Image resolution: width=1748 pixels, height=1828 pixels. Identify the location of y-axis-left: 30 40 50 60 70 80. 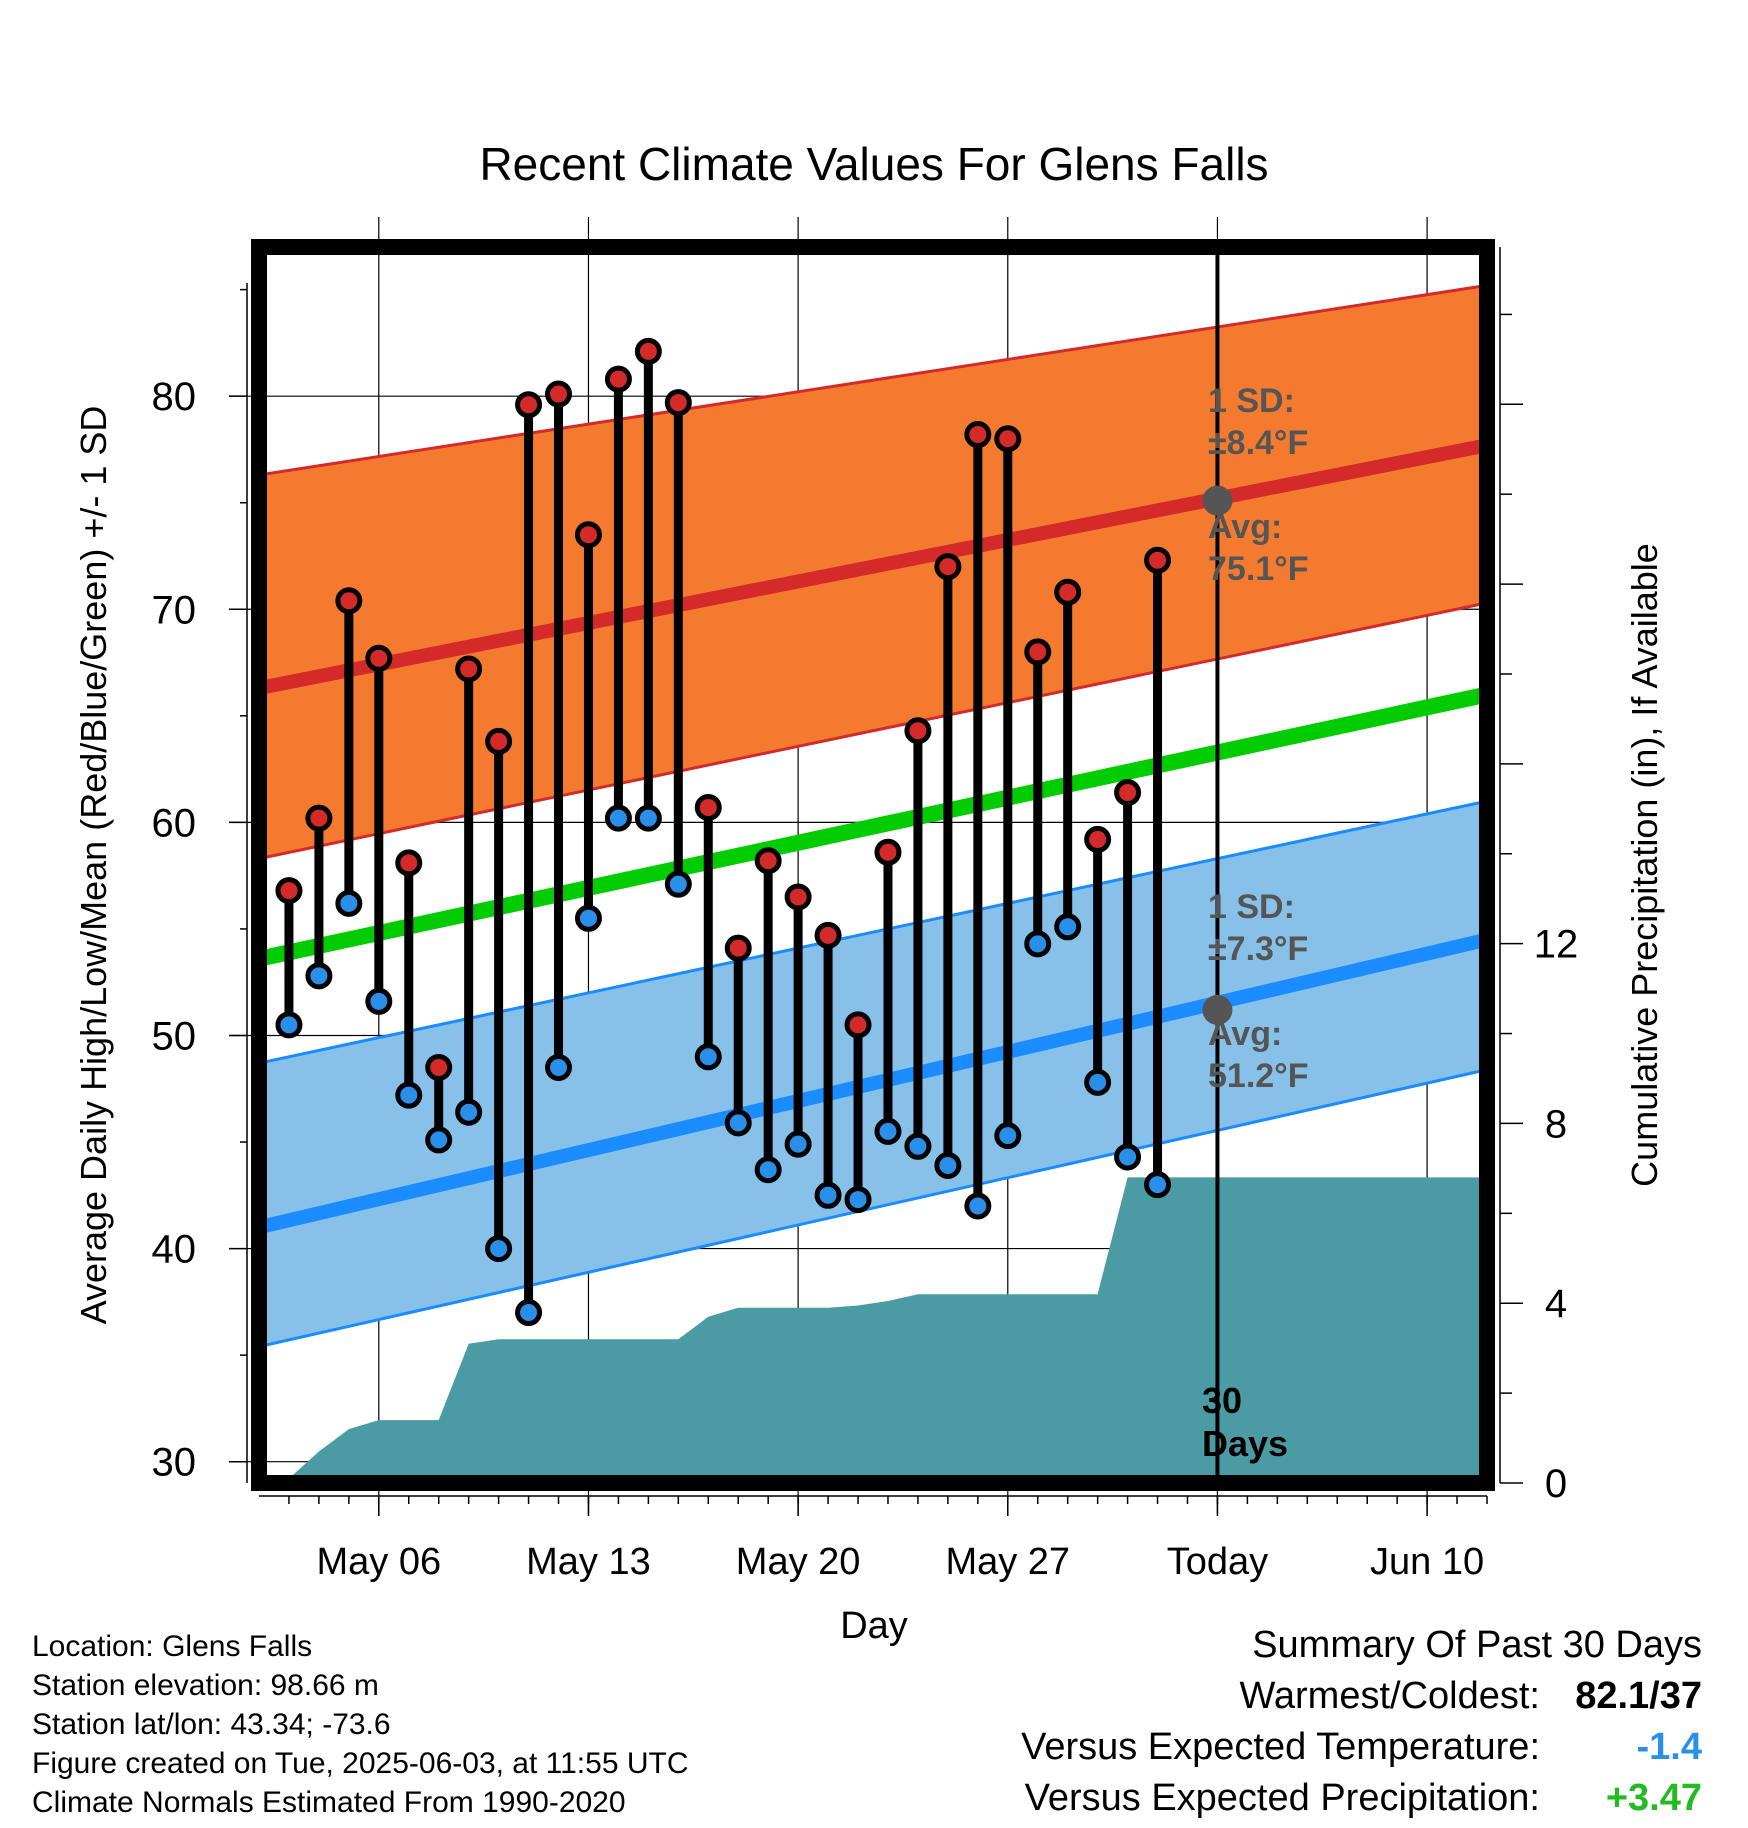
(200, 884).